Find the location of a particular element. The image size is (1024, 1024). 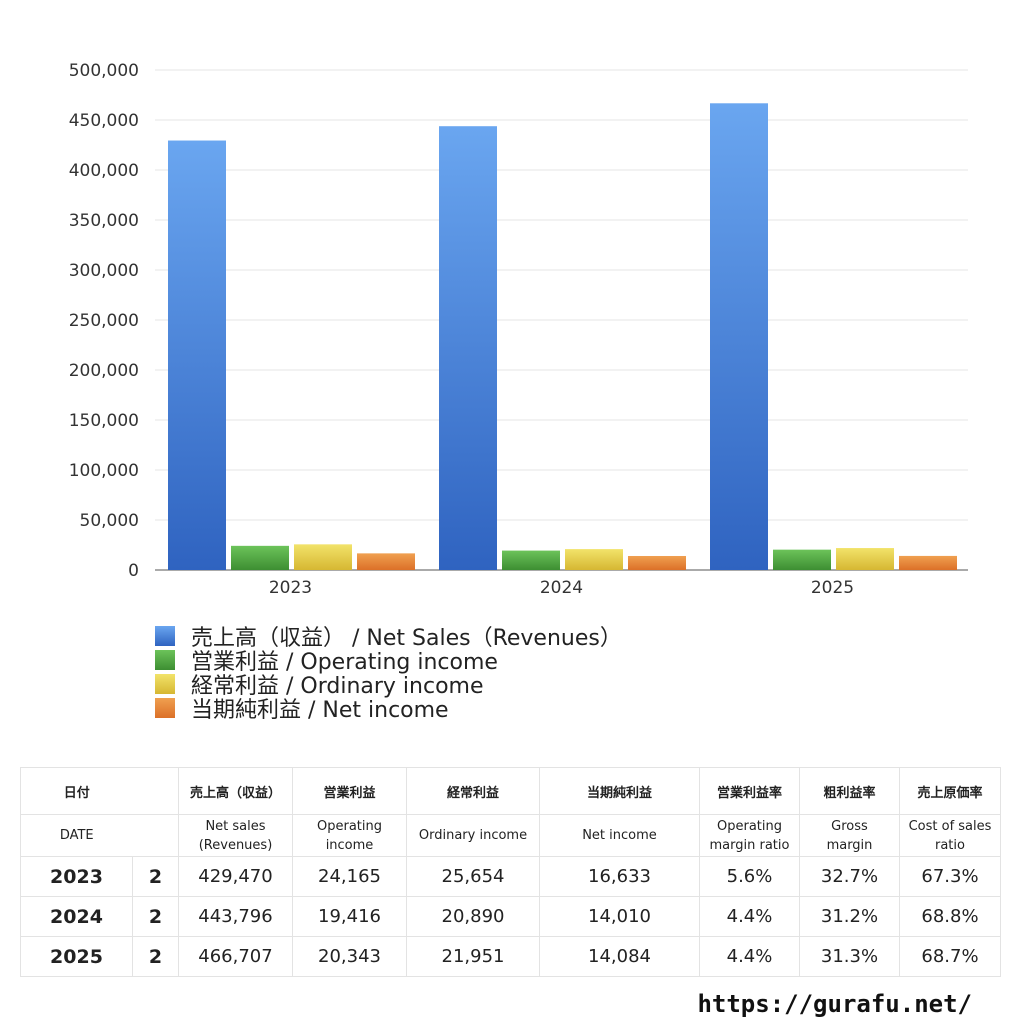

legend-label: 当期純利益 / Net income is located at coordinates (320, 710).